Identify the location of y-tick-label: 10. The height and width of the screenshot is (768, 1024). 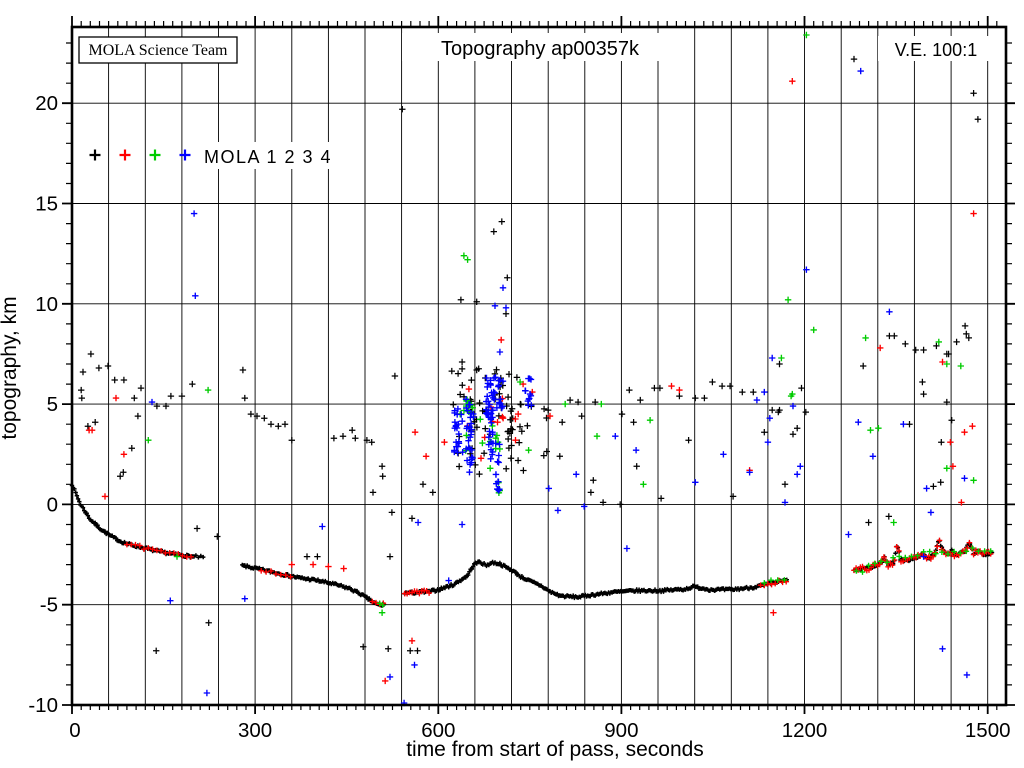
(46, 304).